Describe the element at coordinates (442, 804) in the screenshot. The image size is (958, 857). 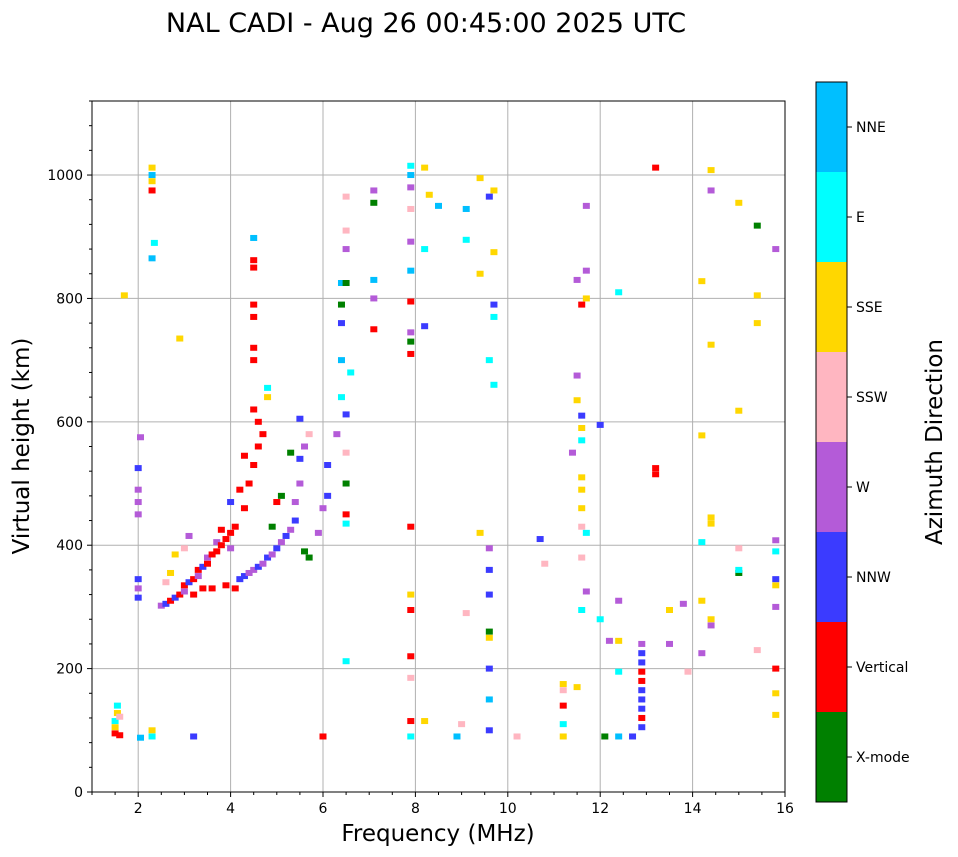
I see `x-axis-ticks: 2 4 6 8 10 12 14 16` at that location.